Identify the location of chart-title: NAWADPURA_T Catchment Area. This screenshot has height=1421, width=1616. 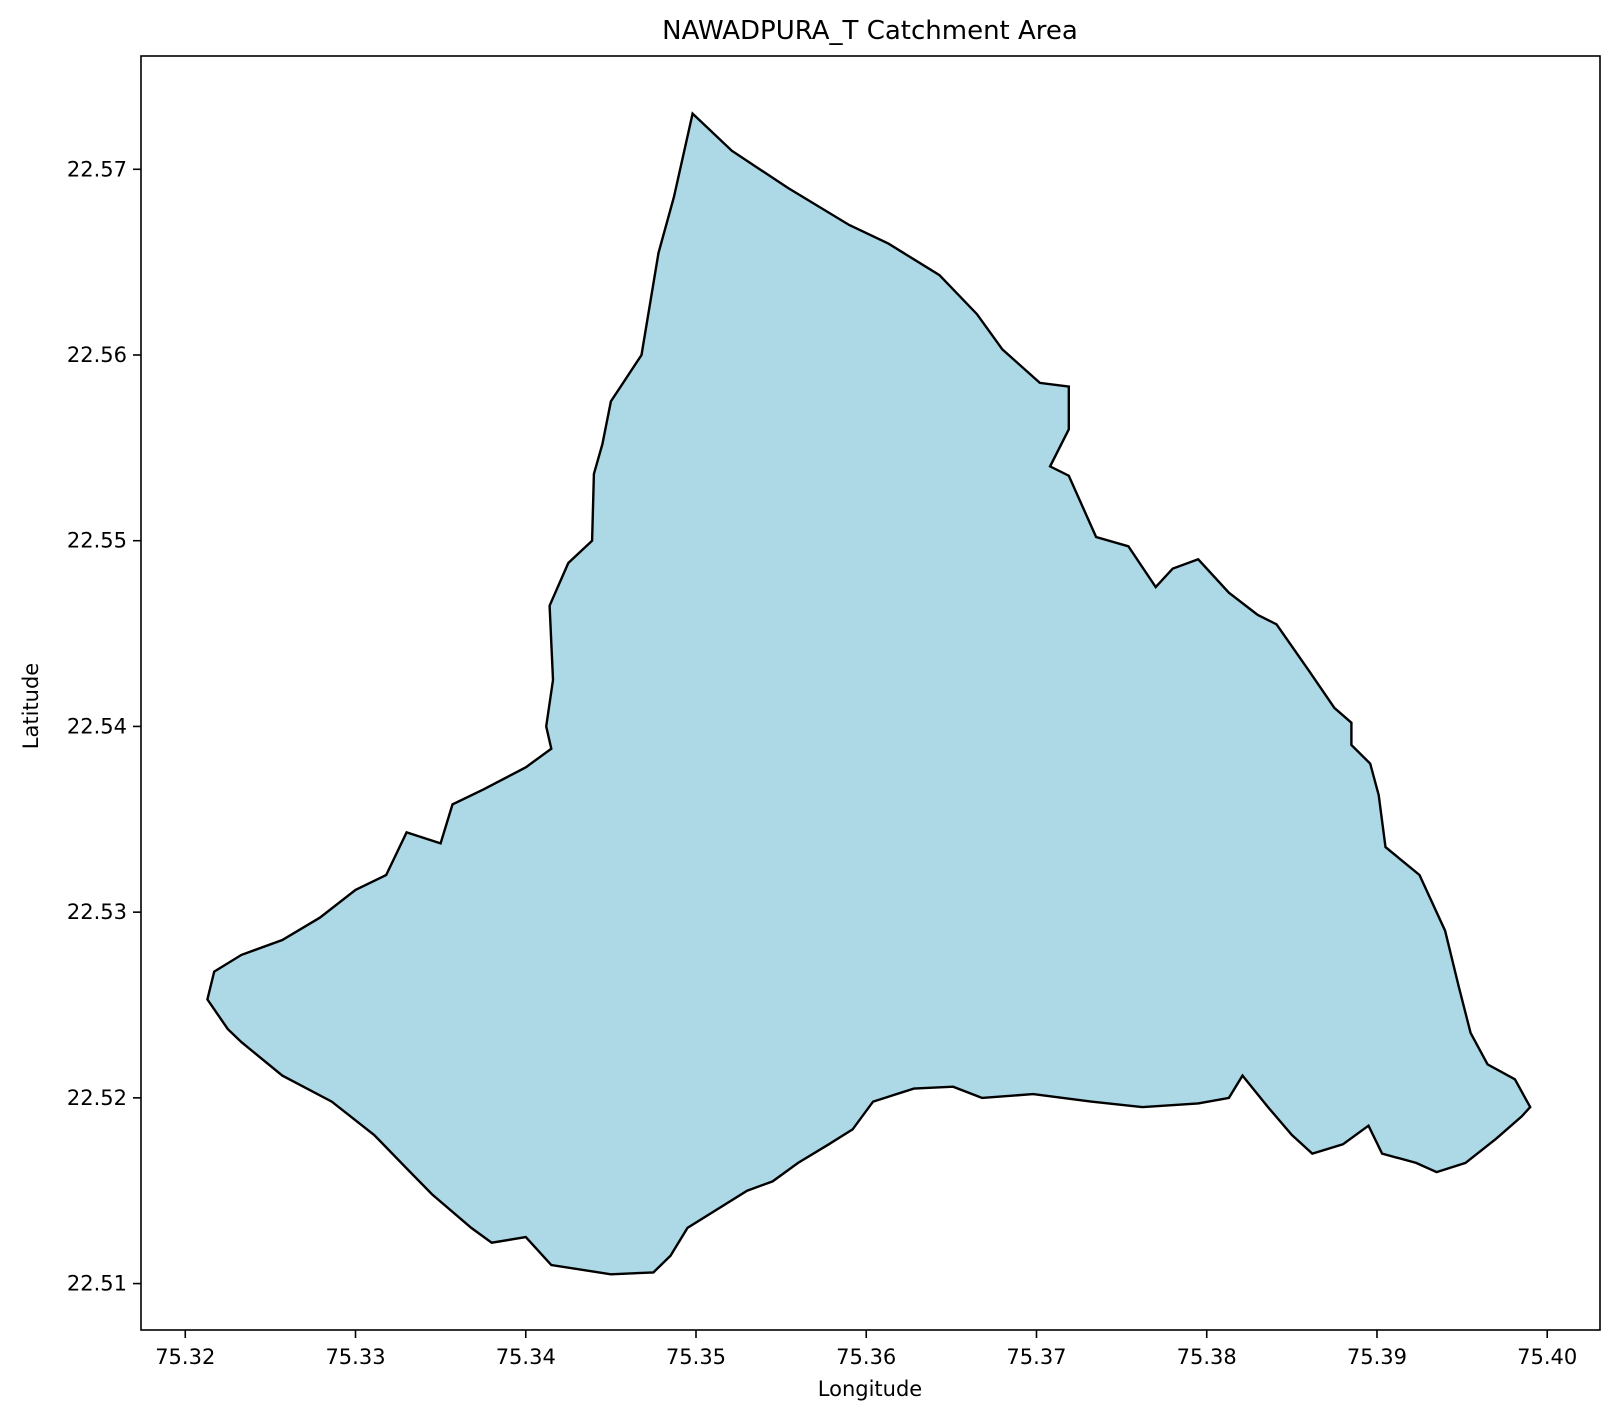
(870, 31).